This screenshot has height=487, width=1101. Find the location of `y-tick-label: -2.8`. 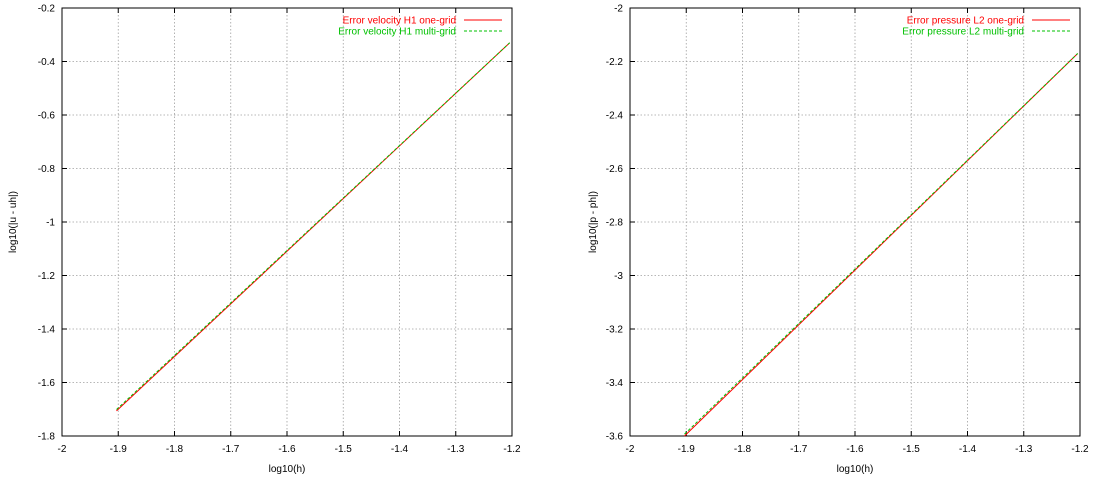

y-tick-label: -2.8 is located at coordinates (615, 223).